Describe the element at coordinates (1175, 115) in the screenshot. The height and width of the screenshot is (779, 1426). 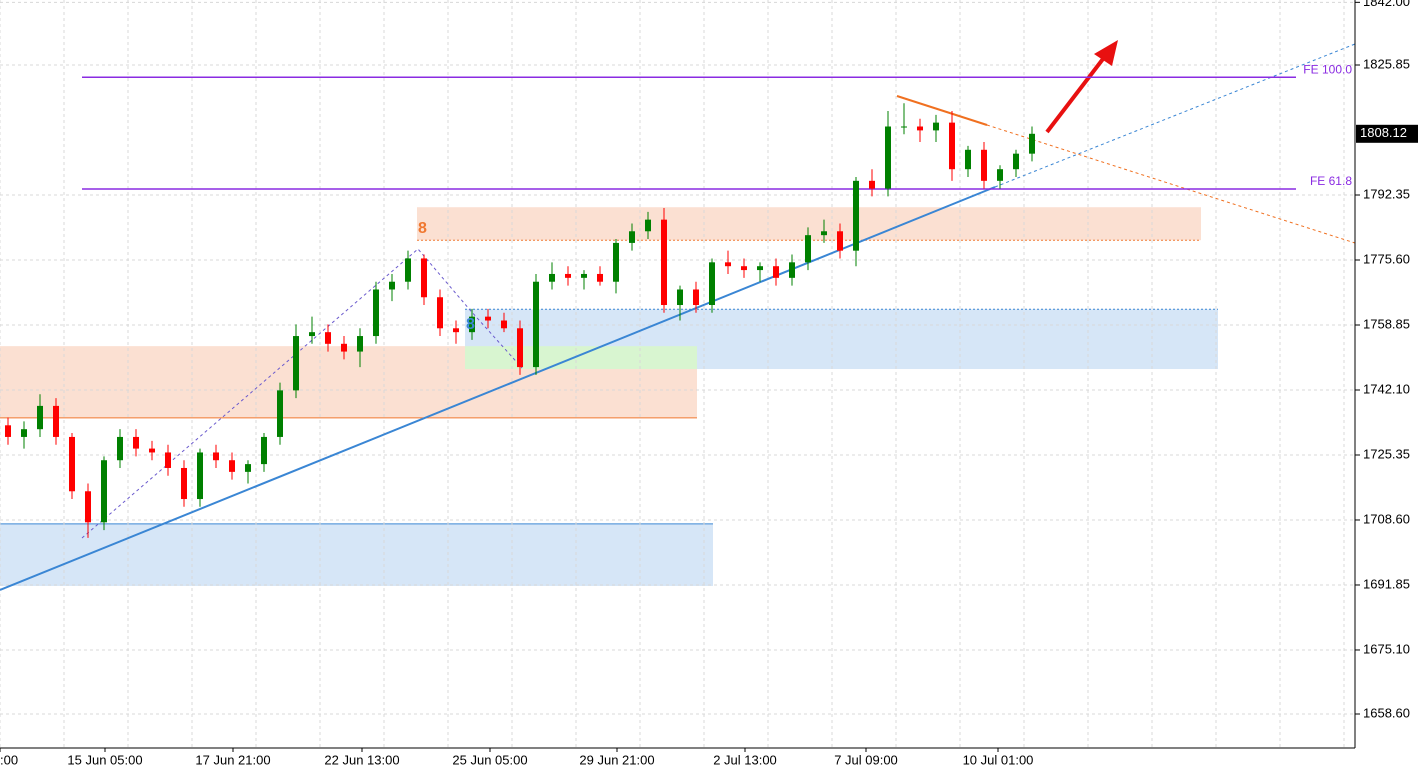
I see `trendline-extension` at that location.